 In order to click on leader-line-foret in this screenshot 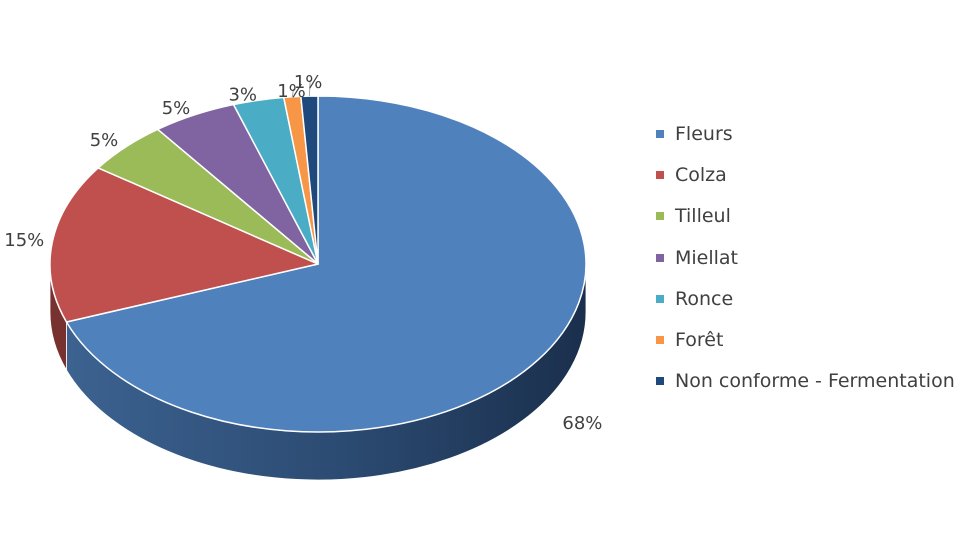, I will do `click(292, 92)`.